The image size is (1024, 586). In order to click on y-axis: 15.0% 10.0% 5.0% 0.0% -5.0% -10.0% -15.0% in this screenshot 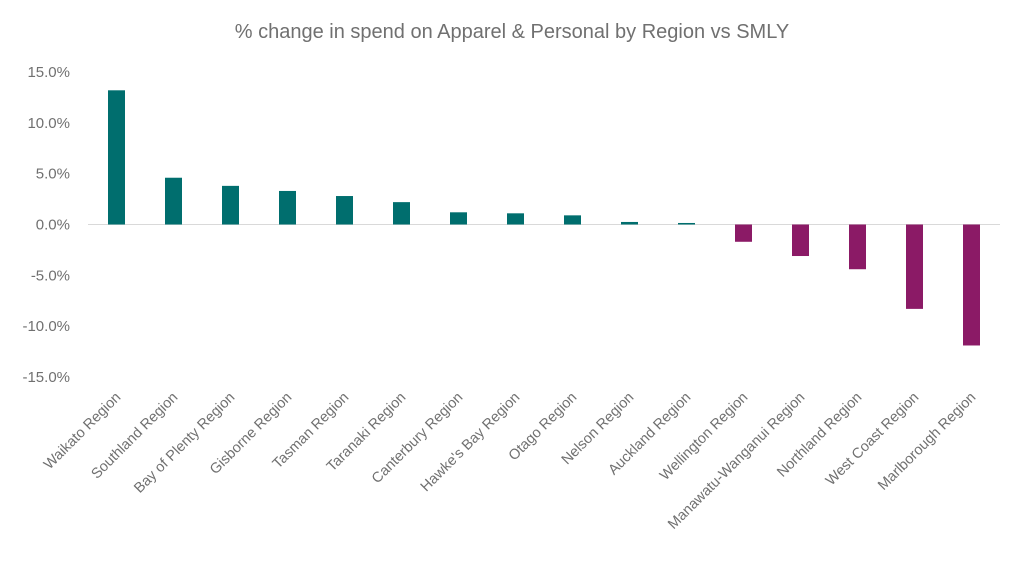, I will do `click(46, 225)`.